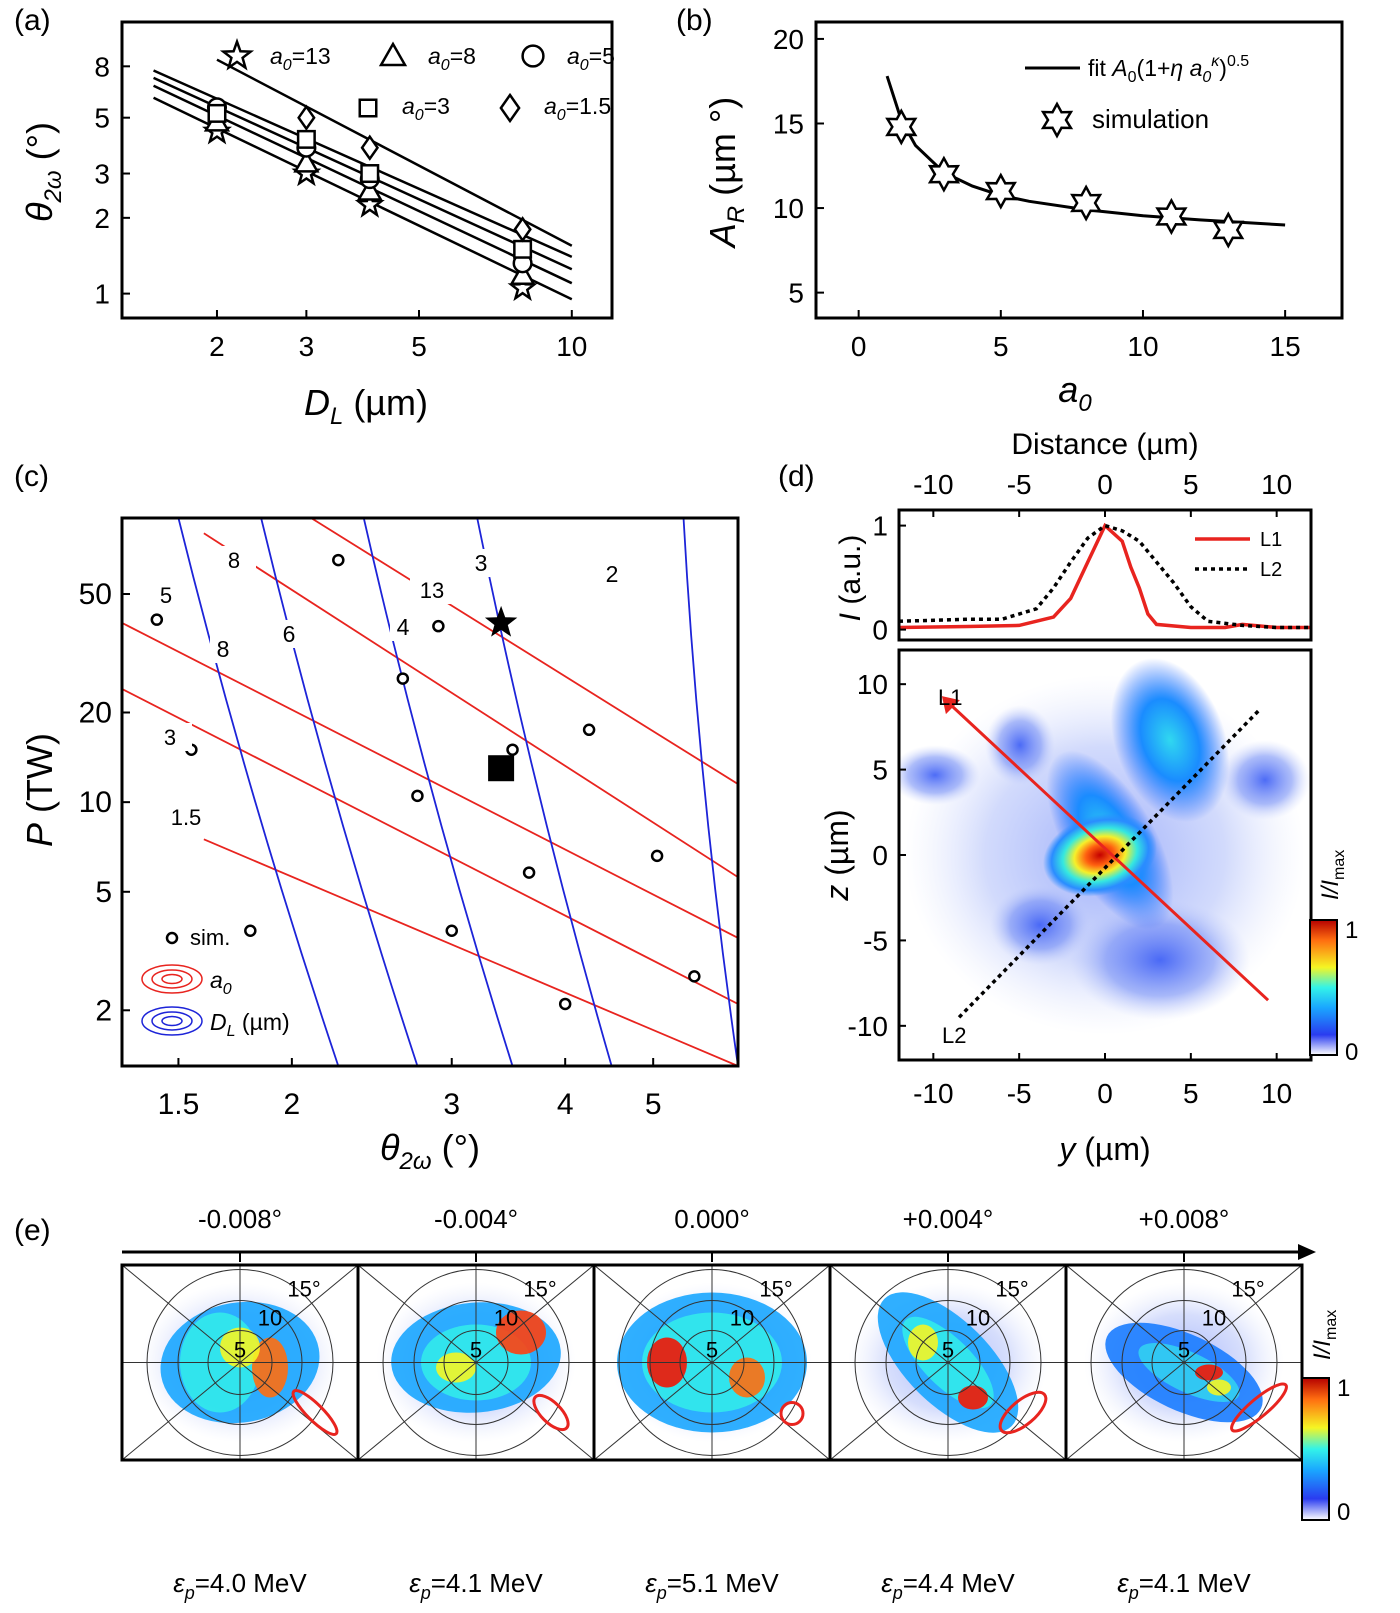 This screenshot has width=1400, height=1613. I want to click on panel-d-xlabel: y (µm), so click(1103, 1149).